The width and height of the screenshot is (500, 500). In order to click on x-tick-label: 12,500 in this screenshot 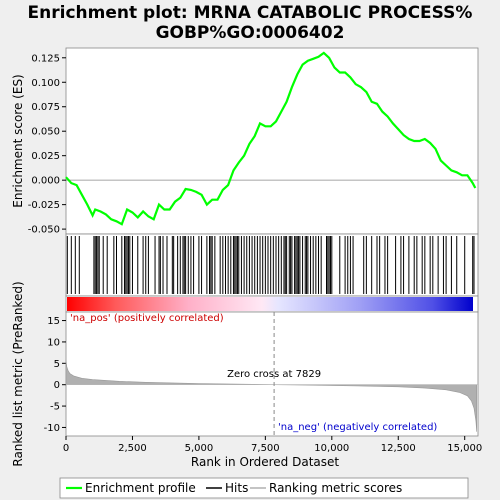, I will do `click(398, 448)`.